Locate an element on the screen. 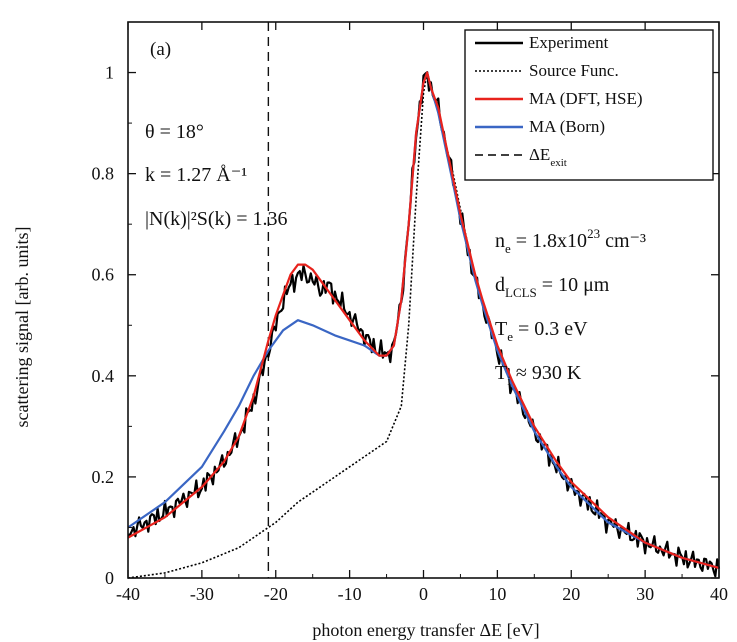 The height and width of the screenshot is (642, 737). y-tick-label: 0.4 is located at coordinates (103, 376).